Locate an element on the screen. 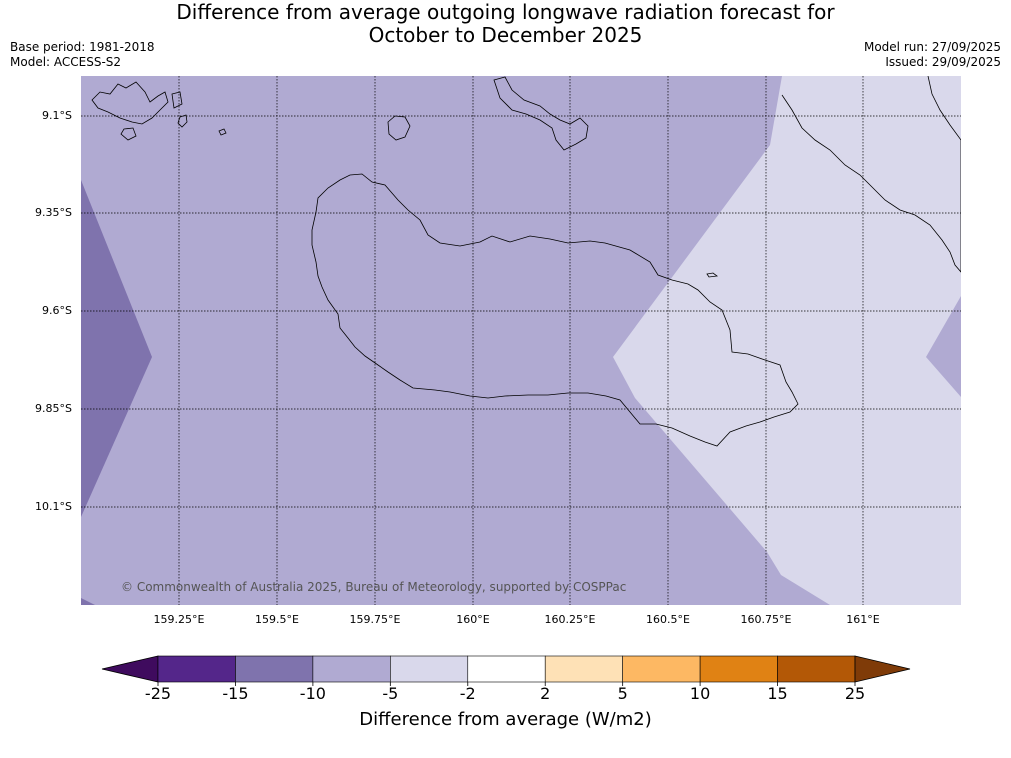  model-name: Model: ACCESS-S2 is located at coordinates (66, 62).